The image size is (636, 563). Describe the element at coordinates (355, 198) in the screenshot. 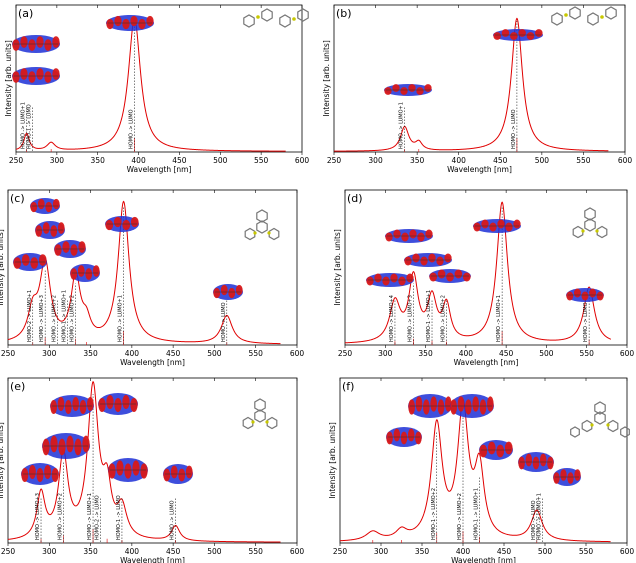

I see `panel-label: (d)` at that location.